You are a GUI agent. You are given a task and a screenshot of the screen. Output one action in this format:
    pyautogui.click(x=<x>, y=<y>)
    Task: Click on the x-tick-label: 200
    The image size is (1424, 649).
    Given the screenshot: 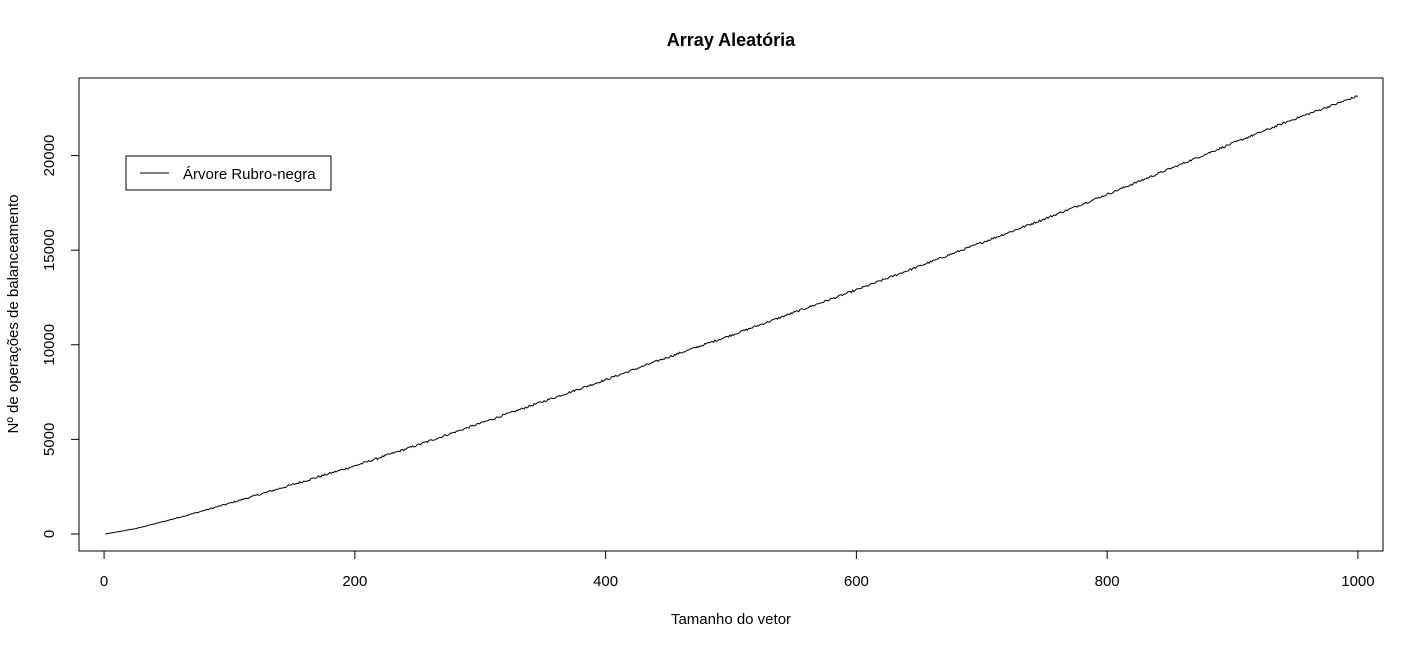 What is the action you would take?
    pyautogui.click(x=354, y=581)
    